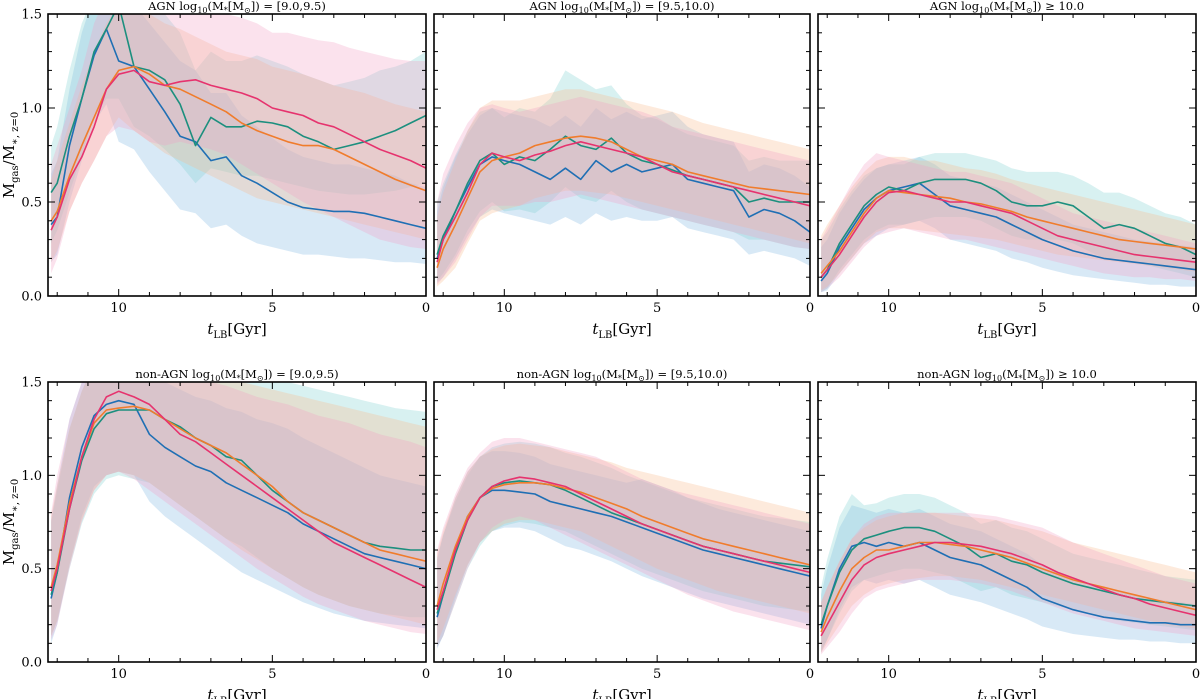 Image resolution: width=1200 pixels, height=699 pixels. Describe the element at coordinates (621, 7) in the screenshot. I see `panel-title: AGN log10(M*[M⊙]) = [9.5,10.0)` at that location.